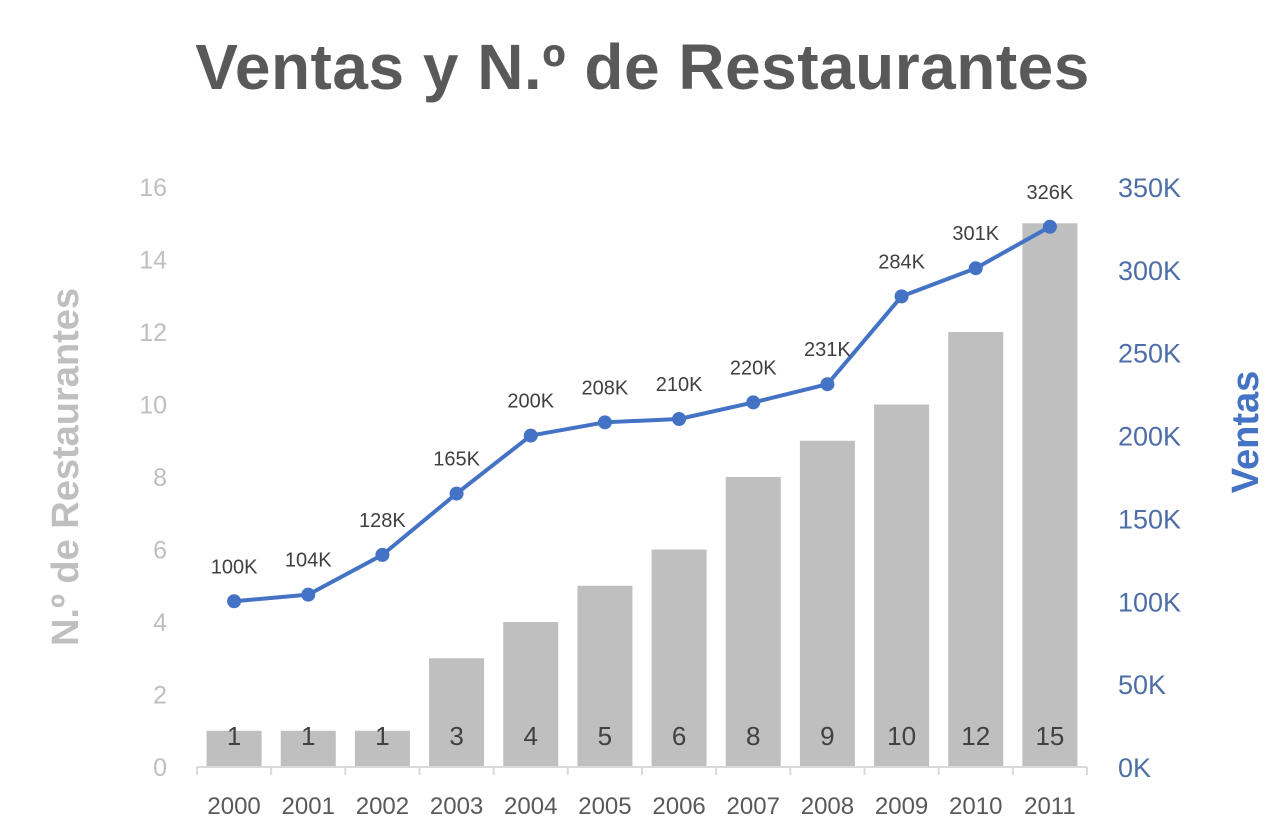  What do you see at coordinates (530, 806) in the screenshot?
I see `x-tick-label: 2004` at bounding box center [530, 806].